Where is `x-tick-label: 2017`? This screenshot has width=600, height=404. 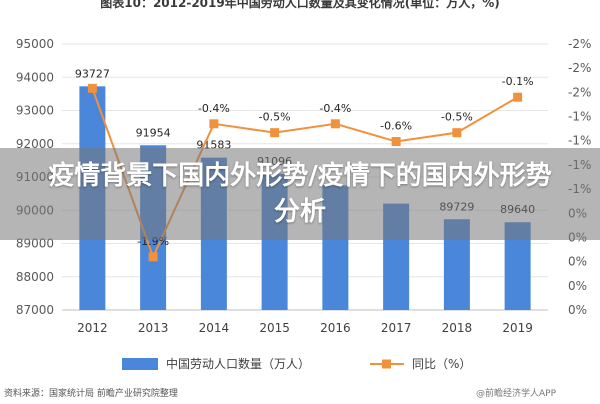
x-tick-label: 2017 is located at coordinates (396, 328).